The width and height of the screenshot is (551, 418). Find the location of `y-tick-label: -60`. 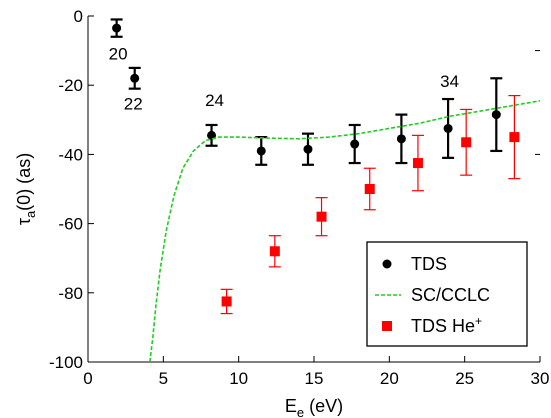

y-tick-label: -60 is located at coordinates (70, 224).